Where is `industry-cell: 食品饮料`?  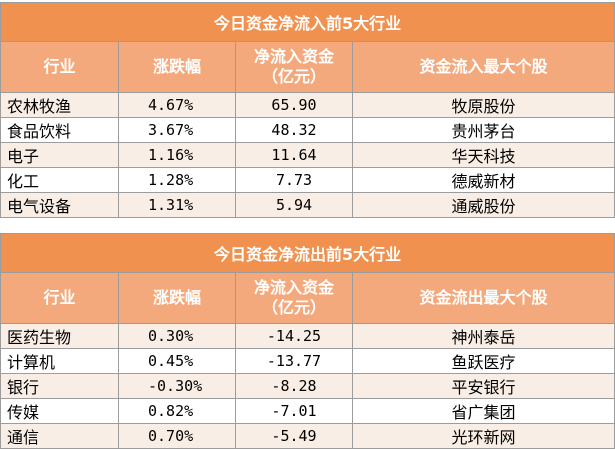
industry-cell: 食品饮料 is located at coordinates (59, 130).